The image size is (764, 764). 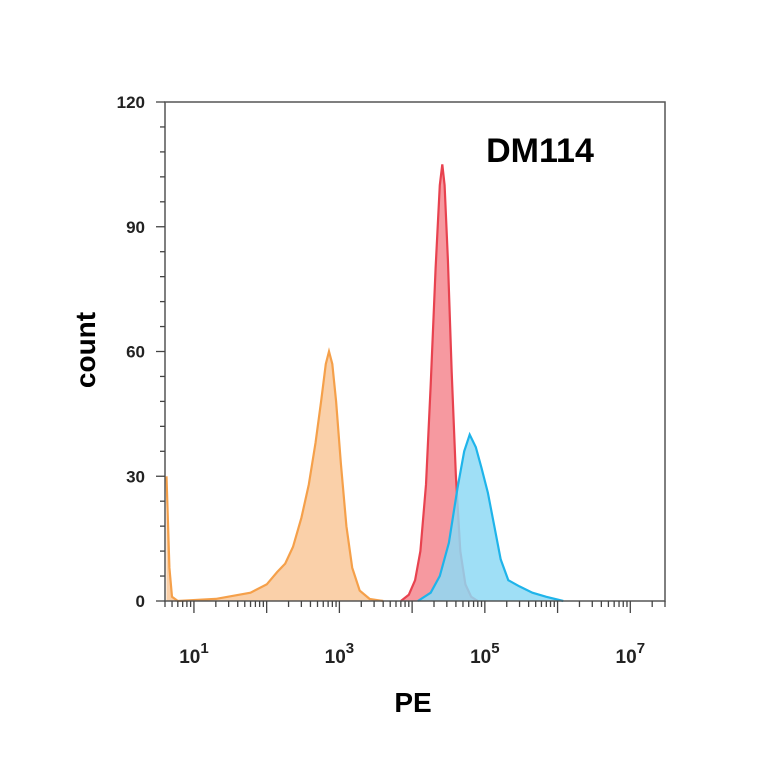 What do you see at coordinates (135, 227) in the screenshot?
I see `y-tick-label: 90` at bounding box center [135, 227].